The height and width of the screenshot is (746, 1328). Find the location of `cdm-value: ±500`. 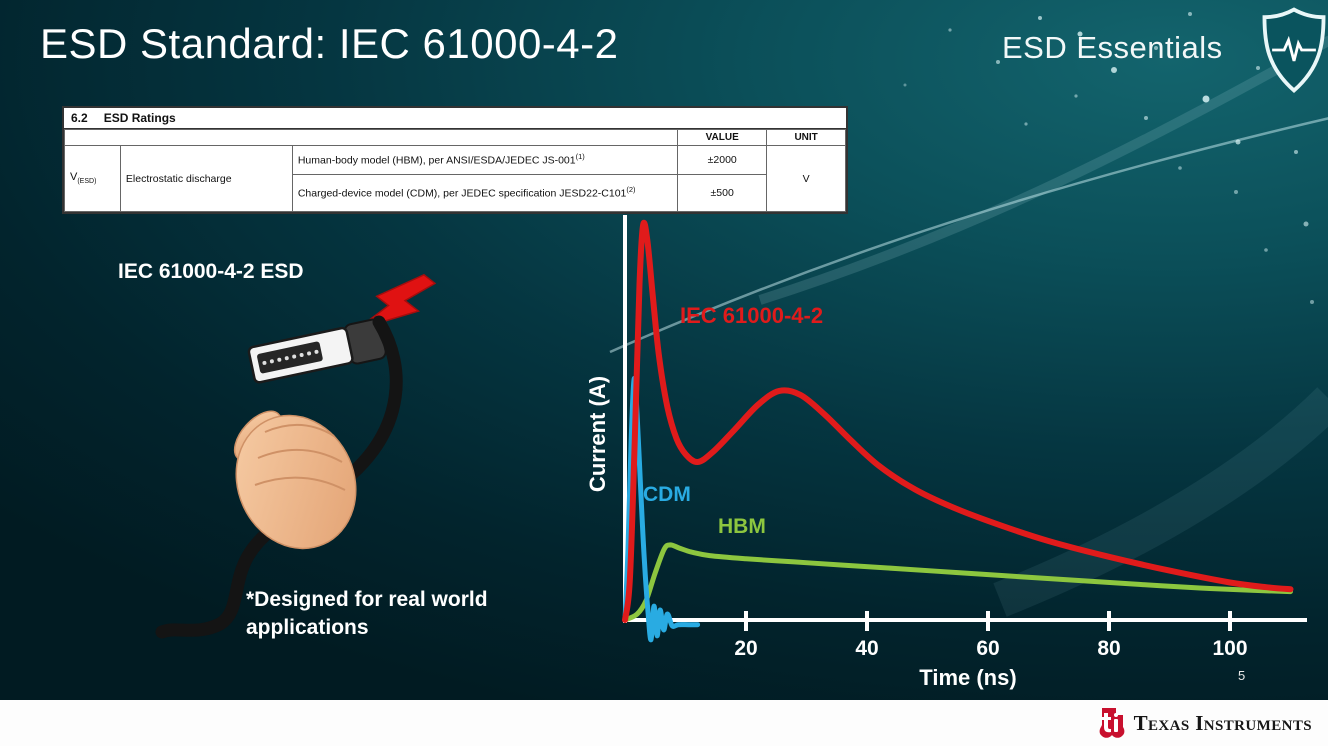

cdm-value: ±500 is located at coordinates (722, 193).